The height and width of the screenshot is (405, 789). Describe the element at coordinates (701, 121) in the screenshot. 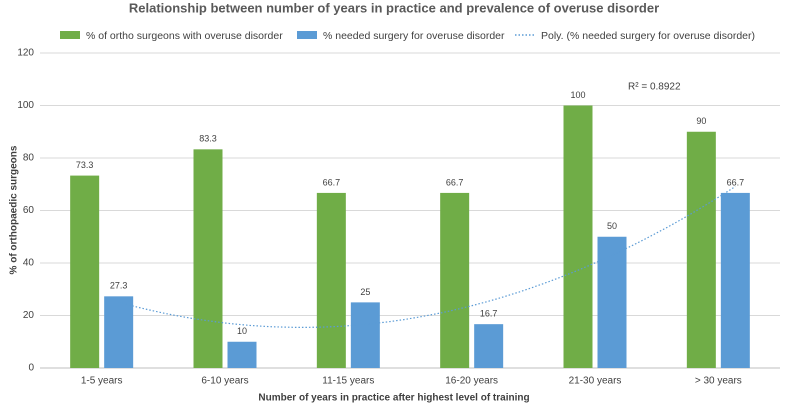

I see `value-label: 90` at that location.